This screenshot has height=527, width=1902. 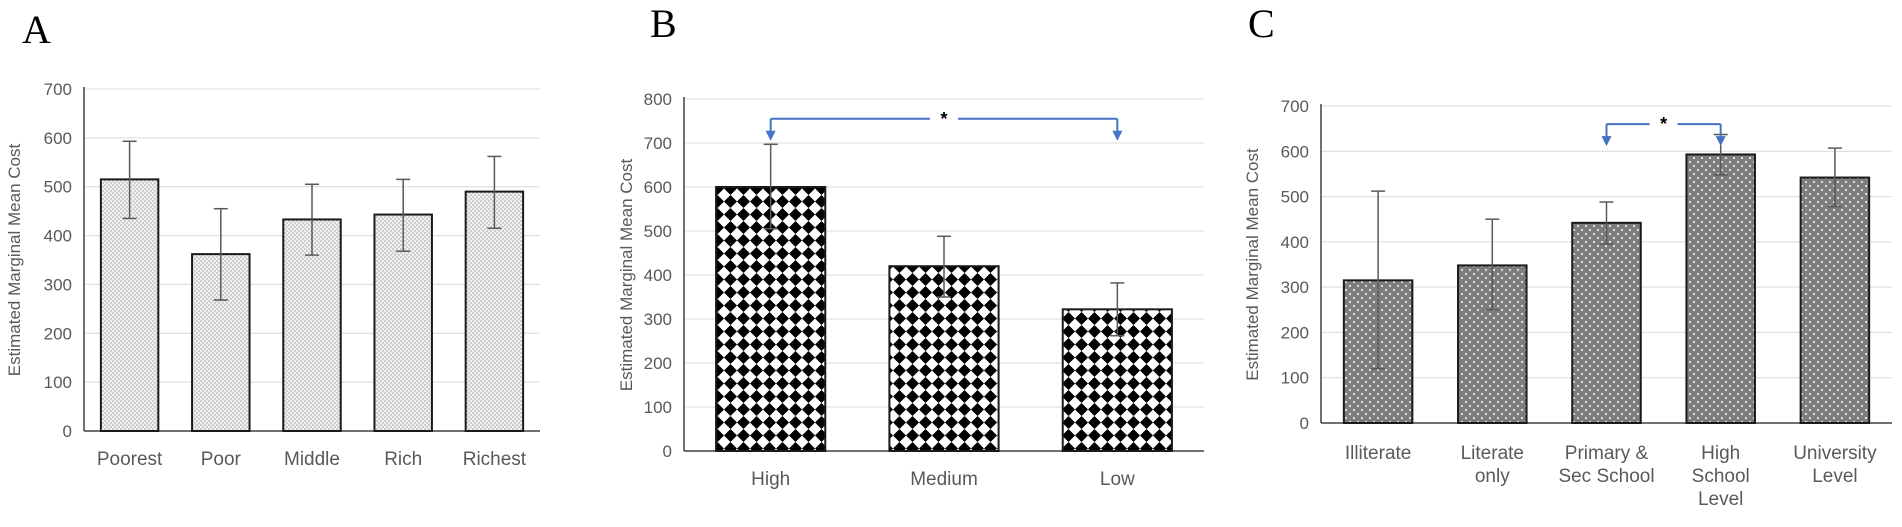 What do you see at coordinates (1492, 476) in the screenshot?
I see `x-tick-label: only` at bounding box center [1492, 476].